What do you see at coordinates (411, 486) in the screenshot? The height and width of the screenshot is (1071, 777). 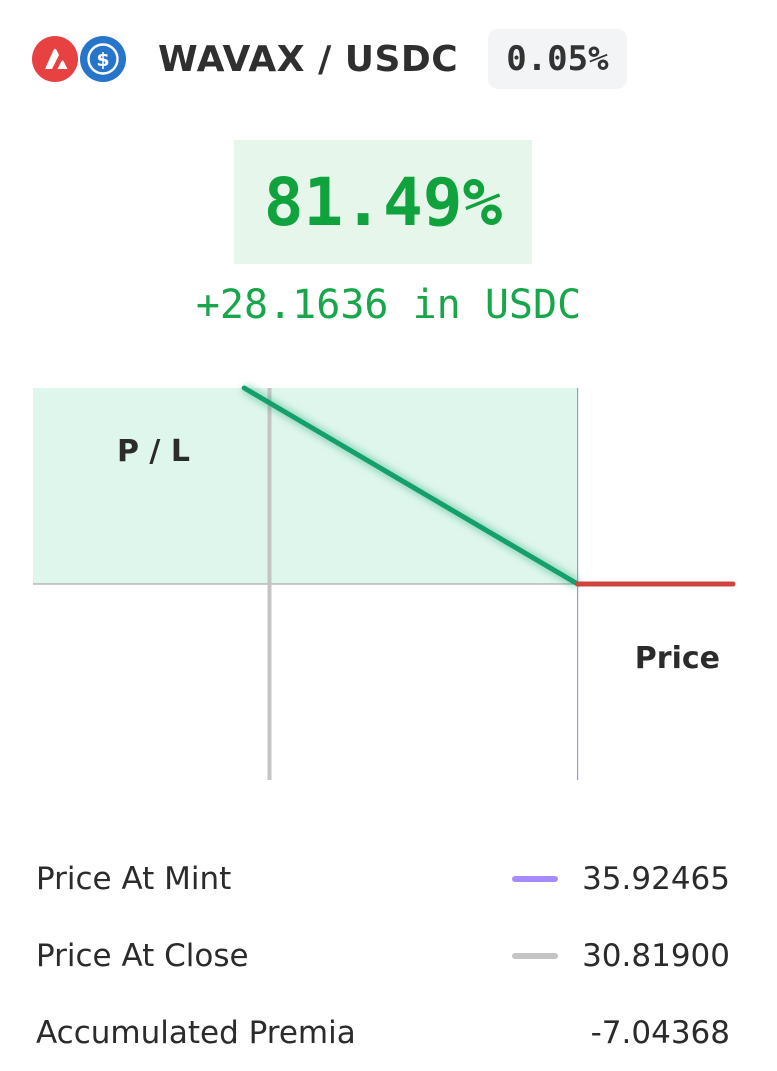 I see `profit-series-line` at bounding box center [411, 486].